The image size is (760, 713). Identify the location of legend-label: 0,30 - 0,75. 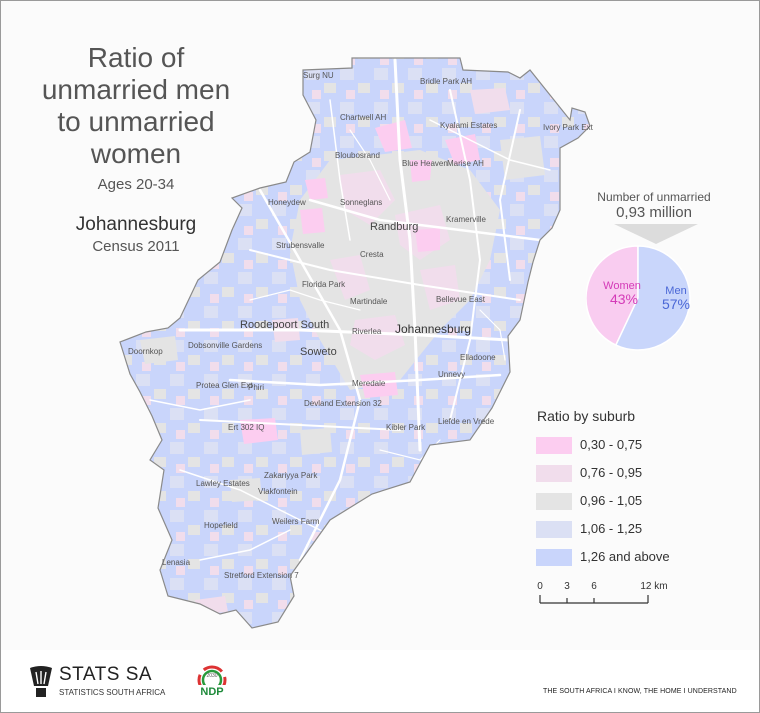
(611, 444).